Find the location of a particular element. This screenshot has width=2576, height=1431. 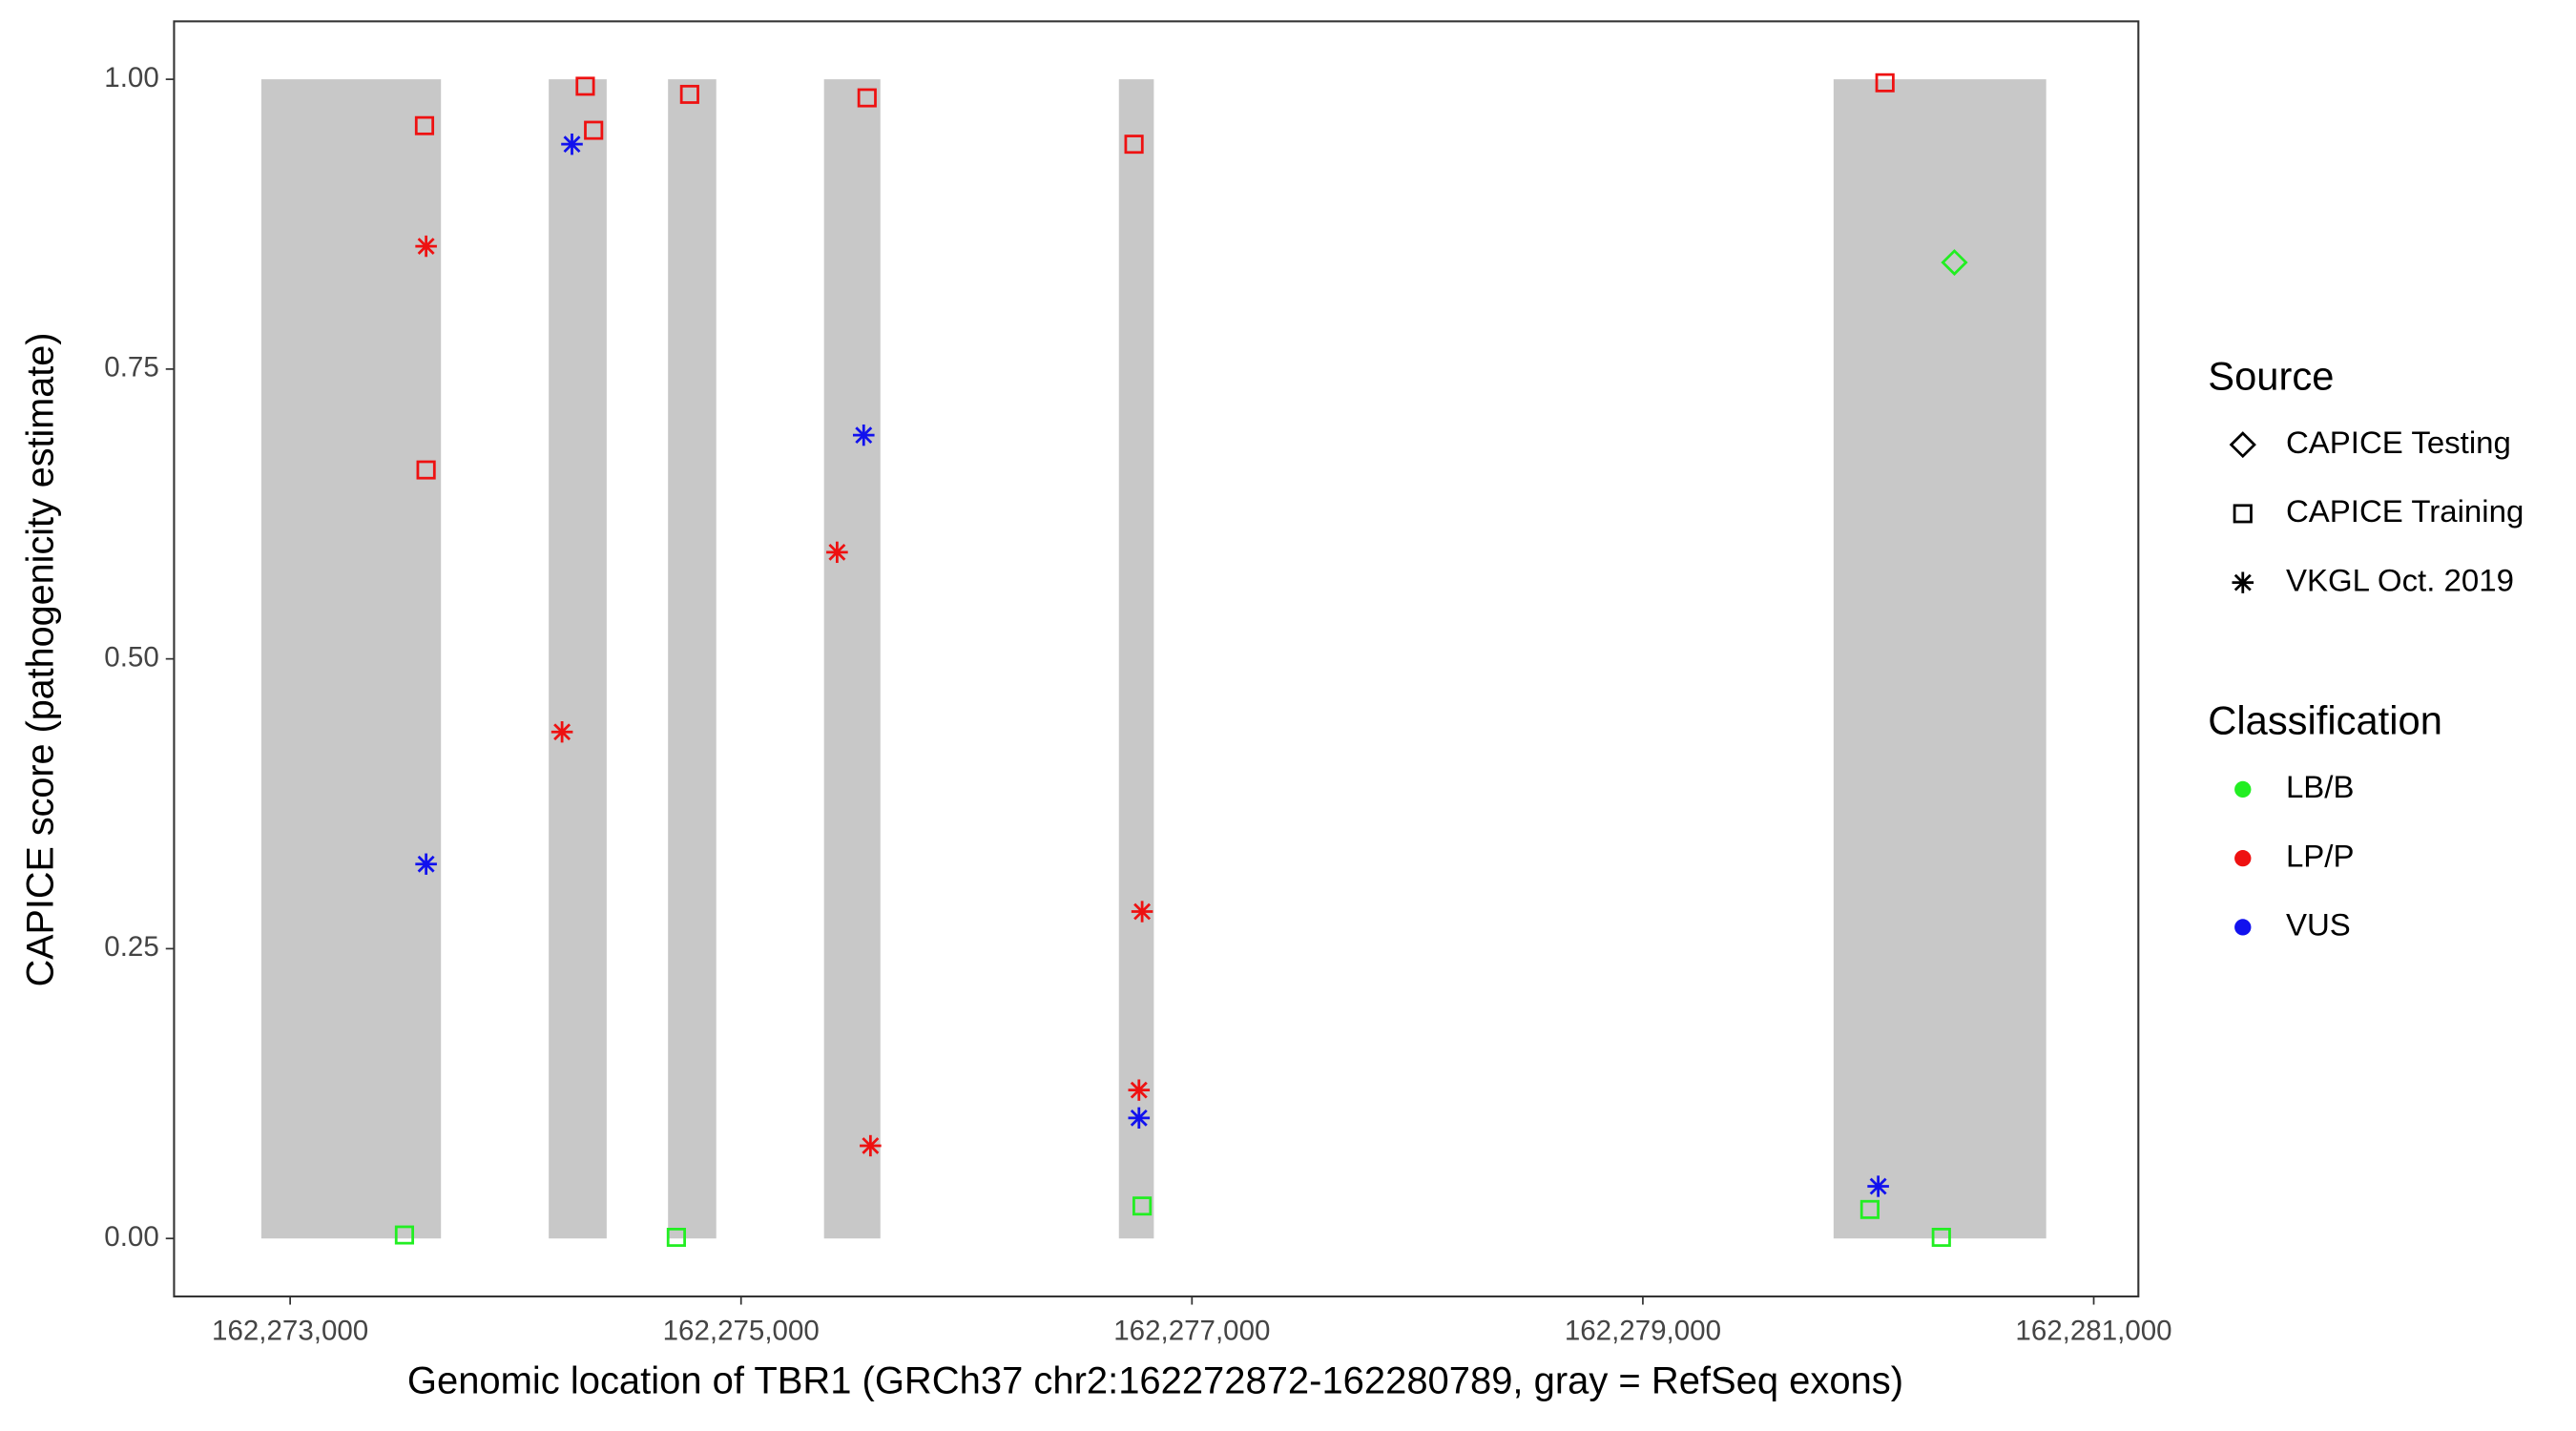

legend-label: VKGL Oct. 2019 is located at coordinates (2400, 579).